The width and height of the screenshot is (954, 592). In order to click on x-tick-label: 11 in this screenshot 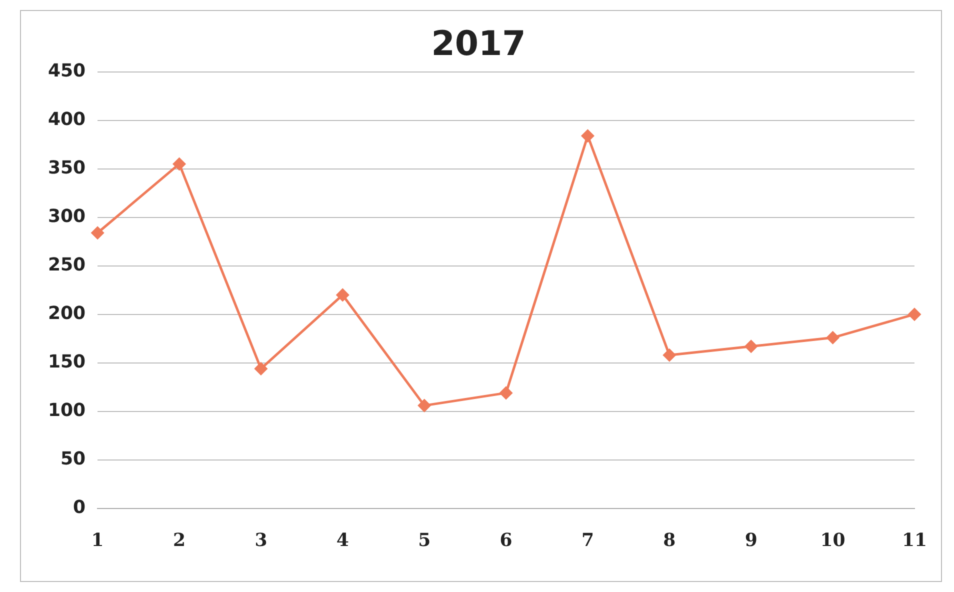, I will do `click(915, 540)`.